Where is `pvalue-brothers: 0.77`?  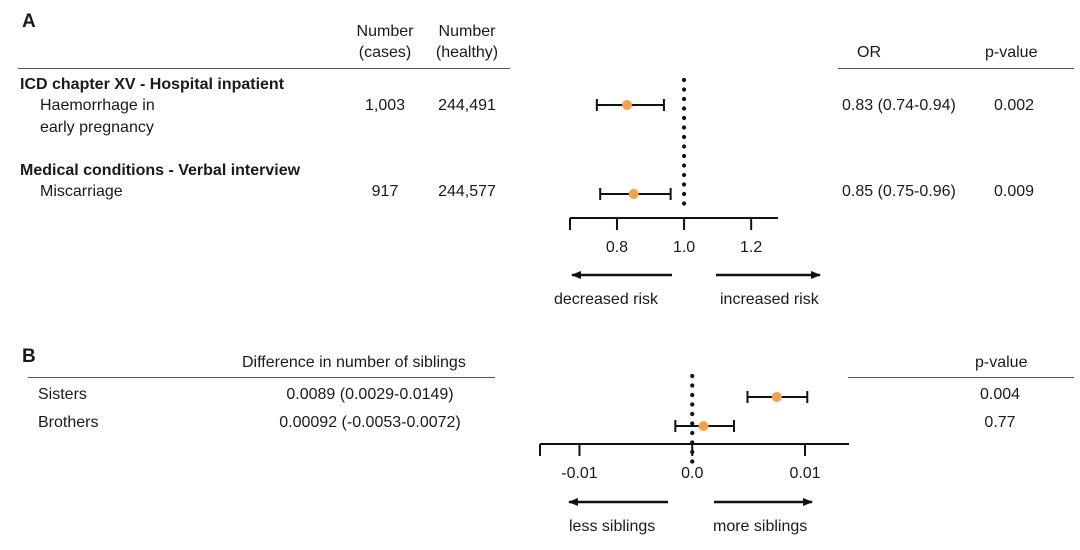
pvalue-brothers: 0.77 is located at coordinates (1000, 422).